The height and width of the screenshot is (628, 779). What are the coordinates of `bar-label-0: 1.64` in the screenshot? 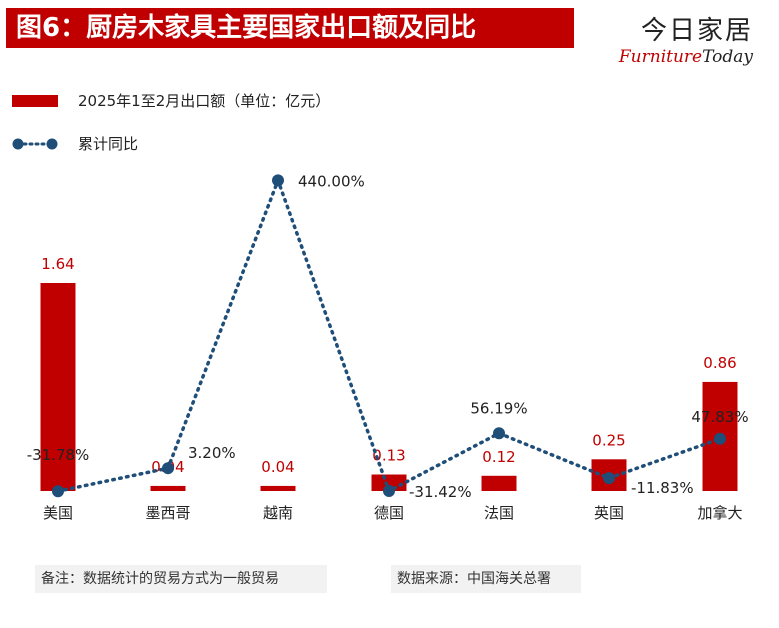 It's located at (57, 264).